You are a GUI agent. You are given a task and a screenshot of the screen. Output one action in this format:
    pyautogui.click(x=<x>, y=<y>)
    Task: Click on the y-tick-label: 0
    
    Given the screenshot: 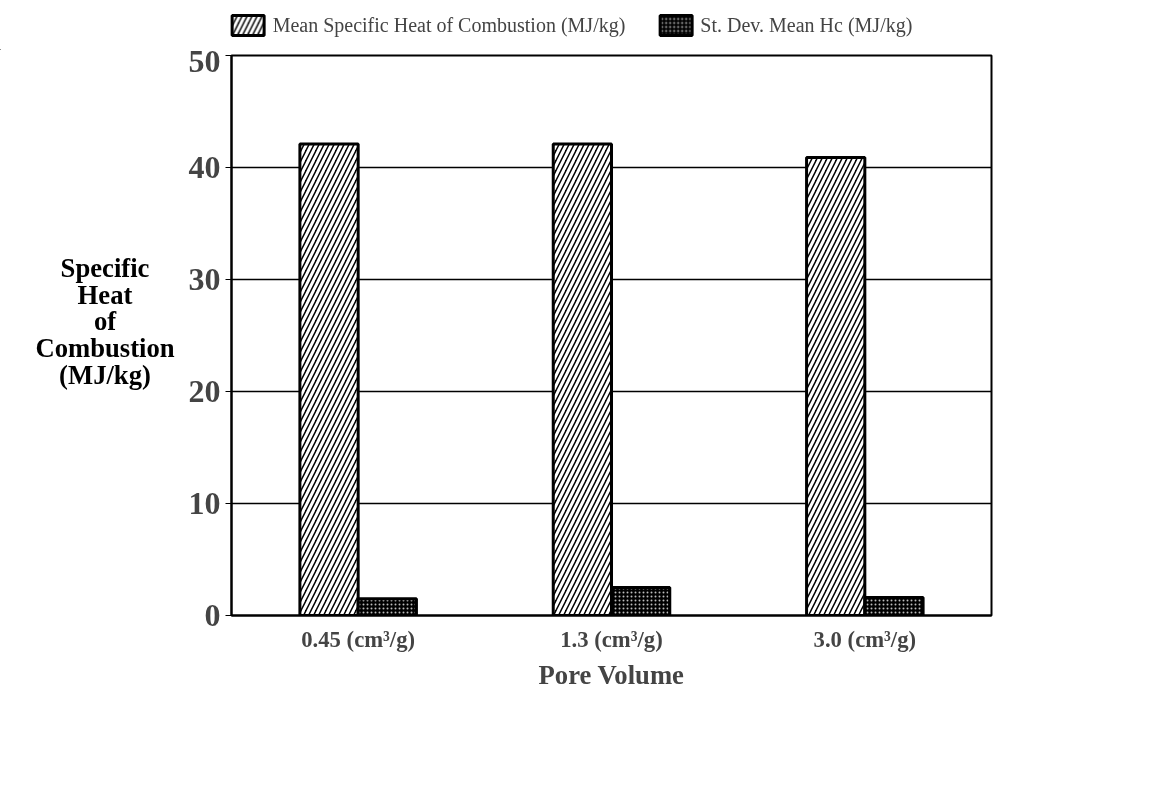 What is the action you would take?
    pyautogui.click(x=212, y=615)
    